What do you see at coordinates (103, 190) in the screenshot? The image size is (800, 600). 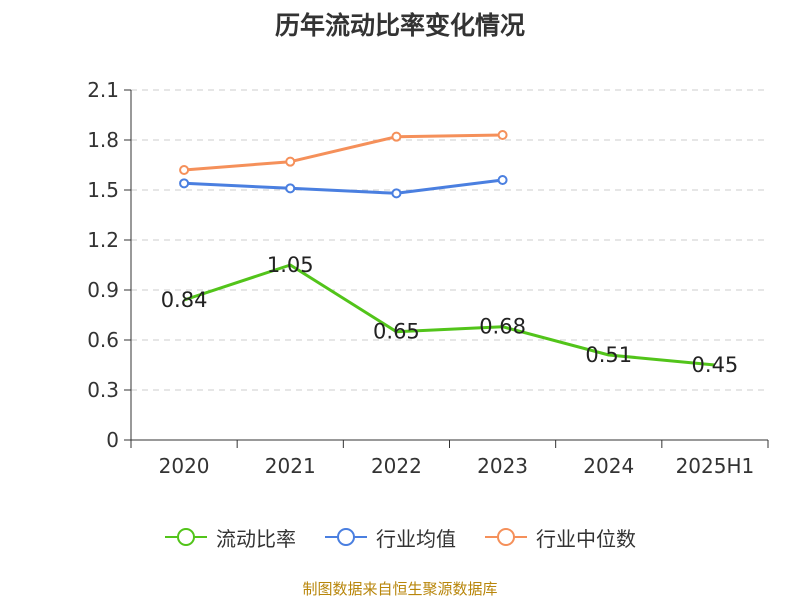 I see `y-tick-label: 1.5` at bounding box center [103, 190].